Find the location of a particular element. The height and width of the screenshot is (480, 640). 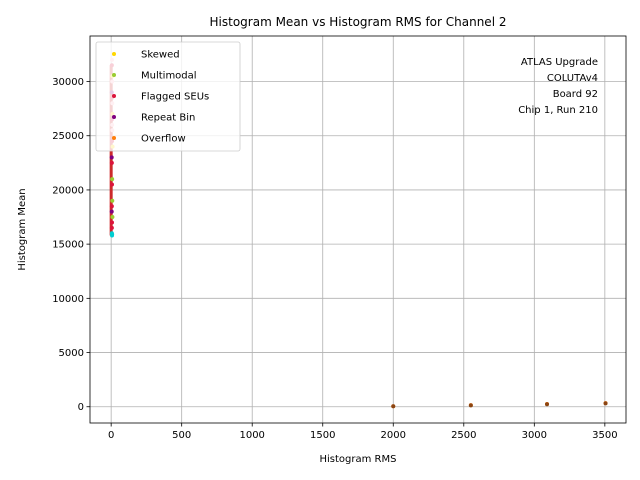

annotation-line: Board 92 is located at coordinates (575, 94).